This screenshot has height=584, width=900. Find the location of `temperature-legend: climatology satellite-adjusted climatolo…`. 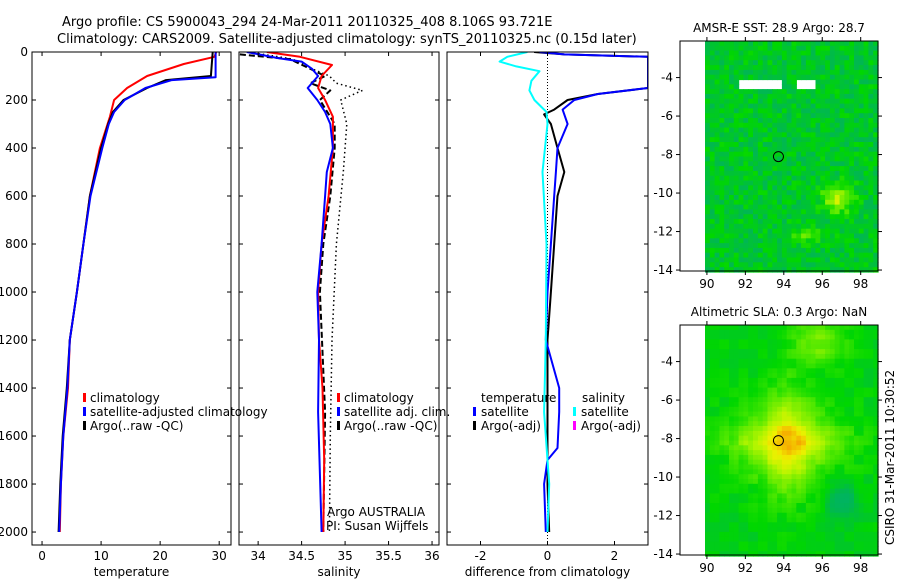

temperature-legend: climatology satellite-adjusted climatolo… is located at coordinates (175, 412).